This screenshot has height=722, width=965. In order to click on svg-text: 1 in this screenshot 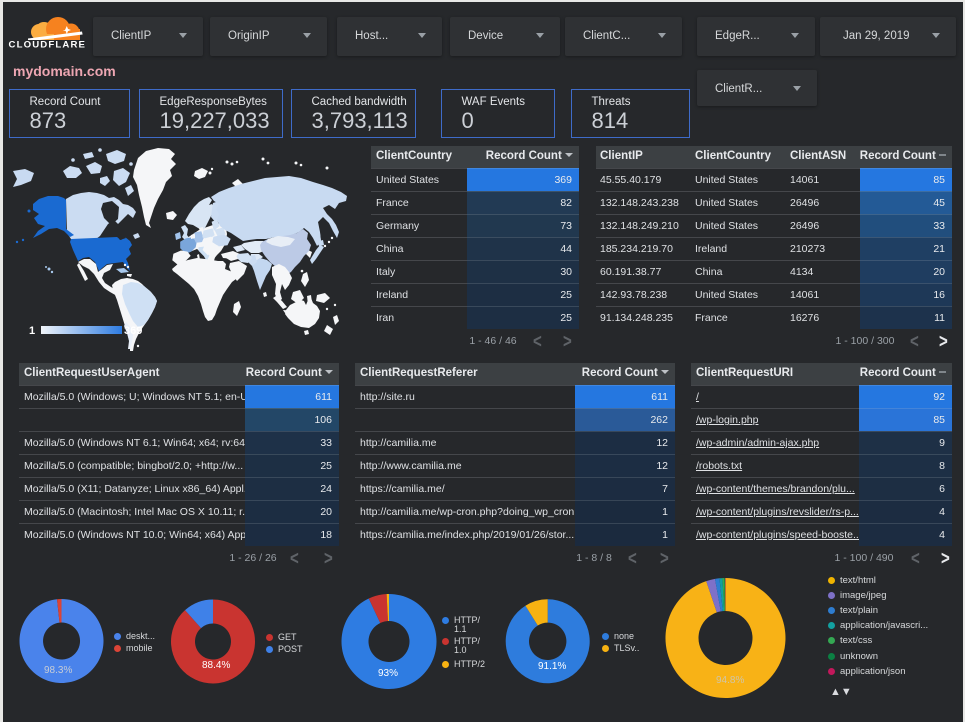, I will do `click(32, 331)`.